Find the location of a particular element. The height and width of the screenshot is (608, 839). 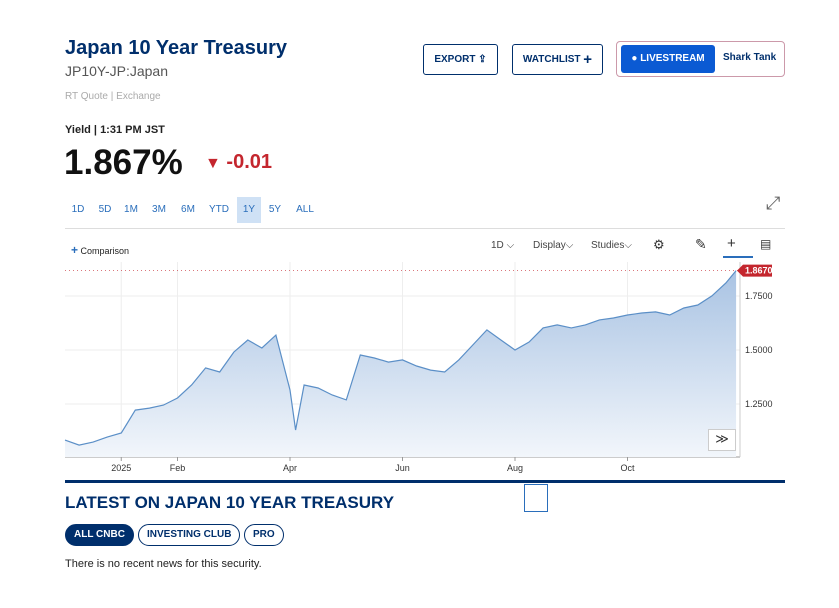

quote-label: Yield | 1:31 PM JST is located at coordinates (115, 130).